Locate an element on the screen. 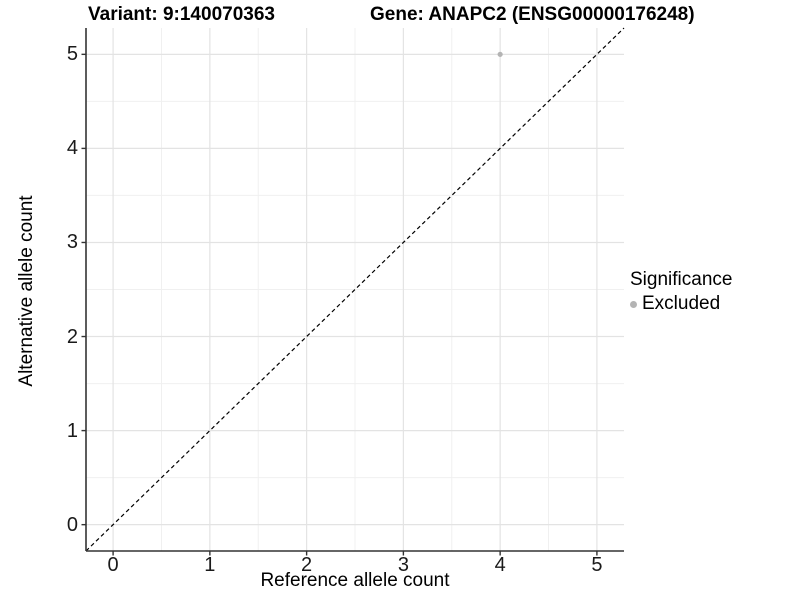  variant-title: Variant: 9:140070363 is located at coordinates (181, 14).